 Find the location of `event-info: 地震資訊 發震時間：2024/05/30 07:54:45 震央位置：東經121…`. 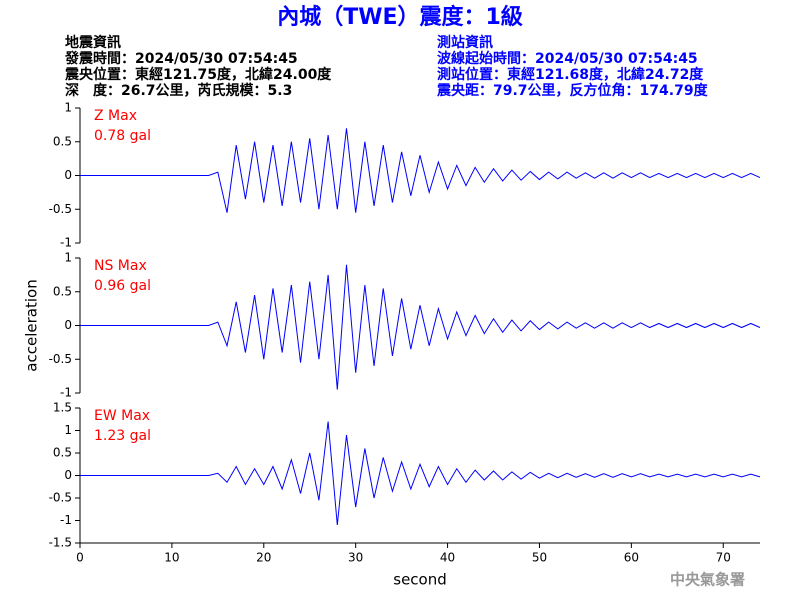

event-info: 地震資訊 發震時間：2024/05/30 07:54:45 震央位置：東經121… is located at coordinates (198, 66).